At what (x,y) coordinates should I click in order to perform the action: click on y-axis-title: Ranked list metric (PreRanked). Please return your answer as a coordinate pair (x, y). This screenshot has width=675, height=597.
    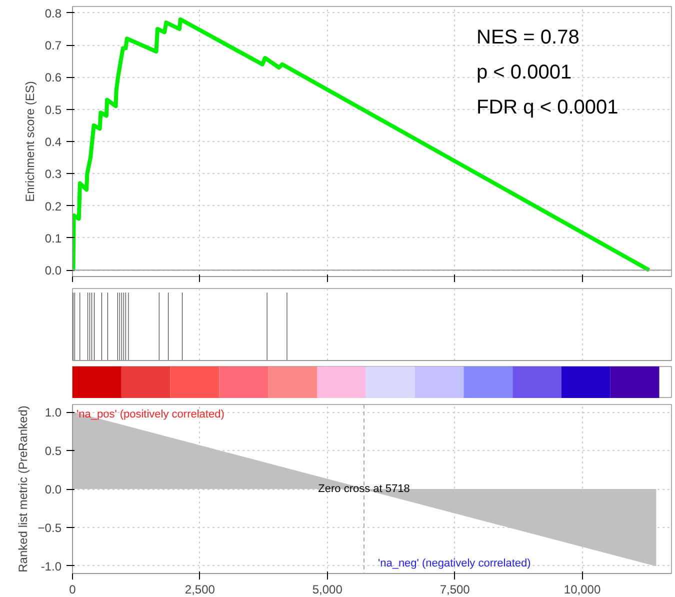
    Looking at the image, I should click on (23, 489).